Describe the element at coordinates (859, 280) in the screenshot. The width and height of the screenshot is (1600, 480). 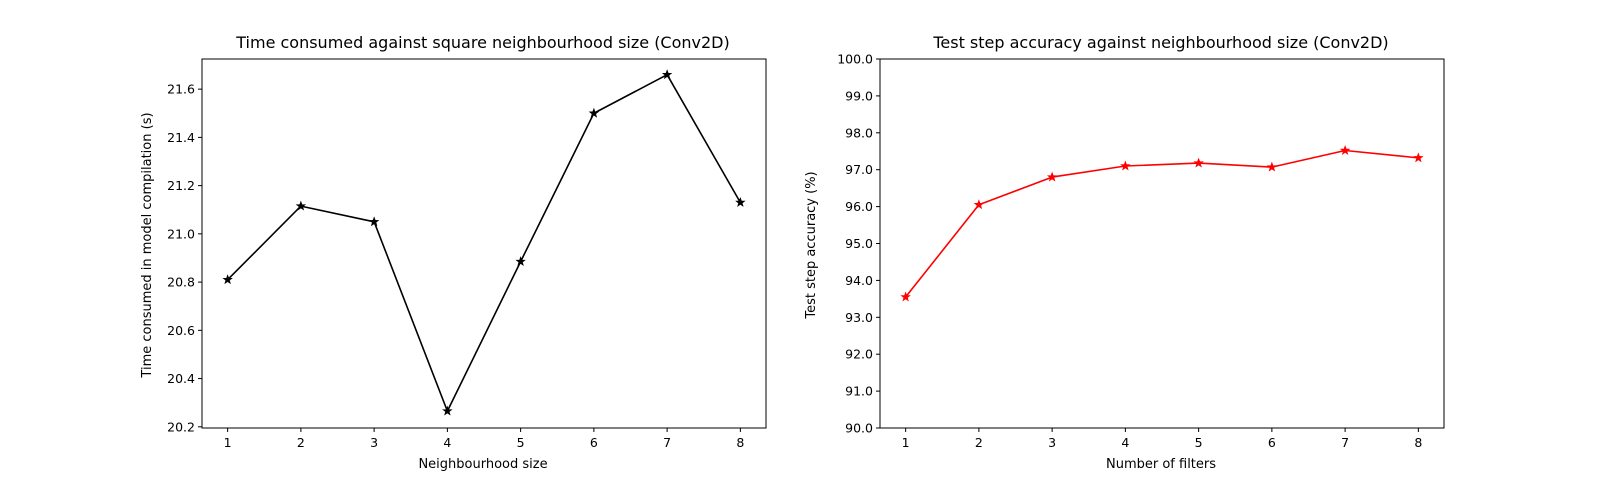
I see `y-tick-label: 94.0` at that location.